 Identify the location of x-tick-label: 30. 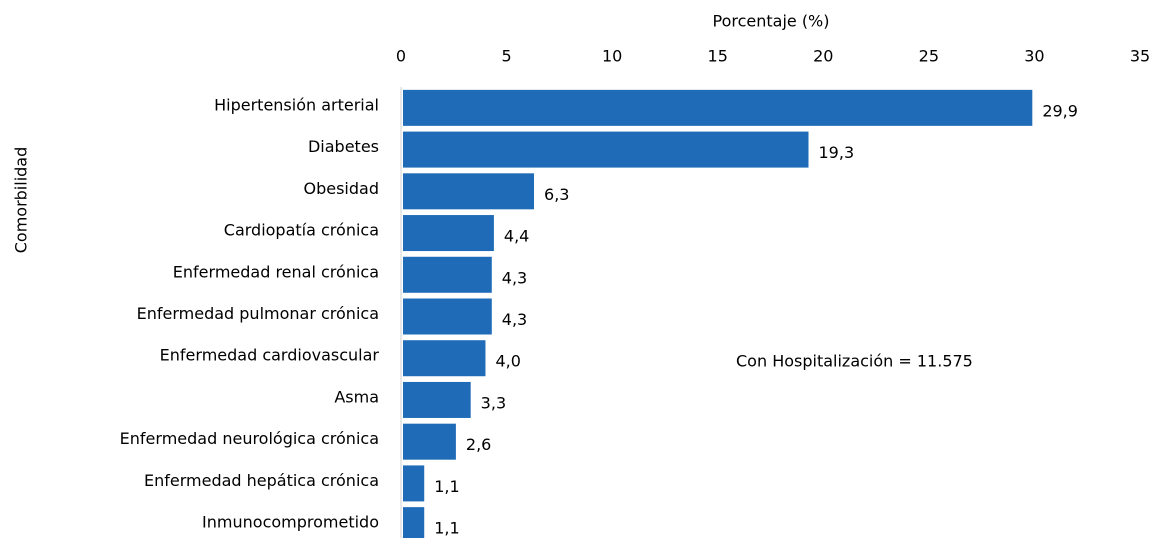
(1034, 56).